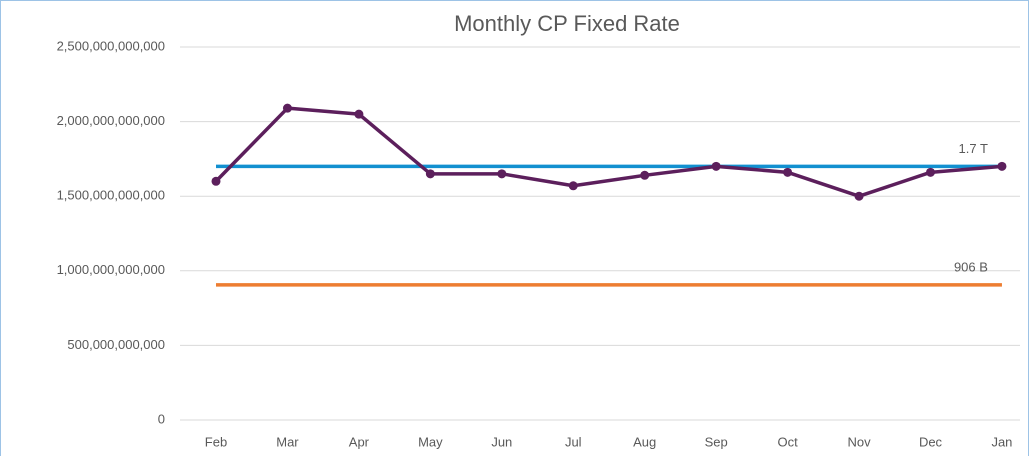 The width and height of the screenshot is (1029, 456). Describe the element at coordinates (567, 23) in the screenshot. I see `chart-title: Monthly CP Fixed Rate` at that location.